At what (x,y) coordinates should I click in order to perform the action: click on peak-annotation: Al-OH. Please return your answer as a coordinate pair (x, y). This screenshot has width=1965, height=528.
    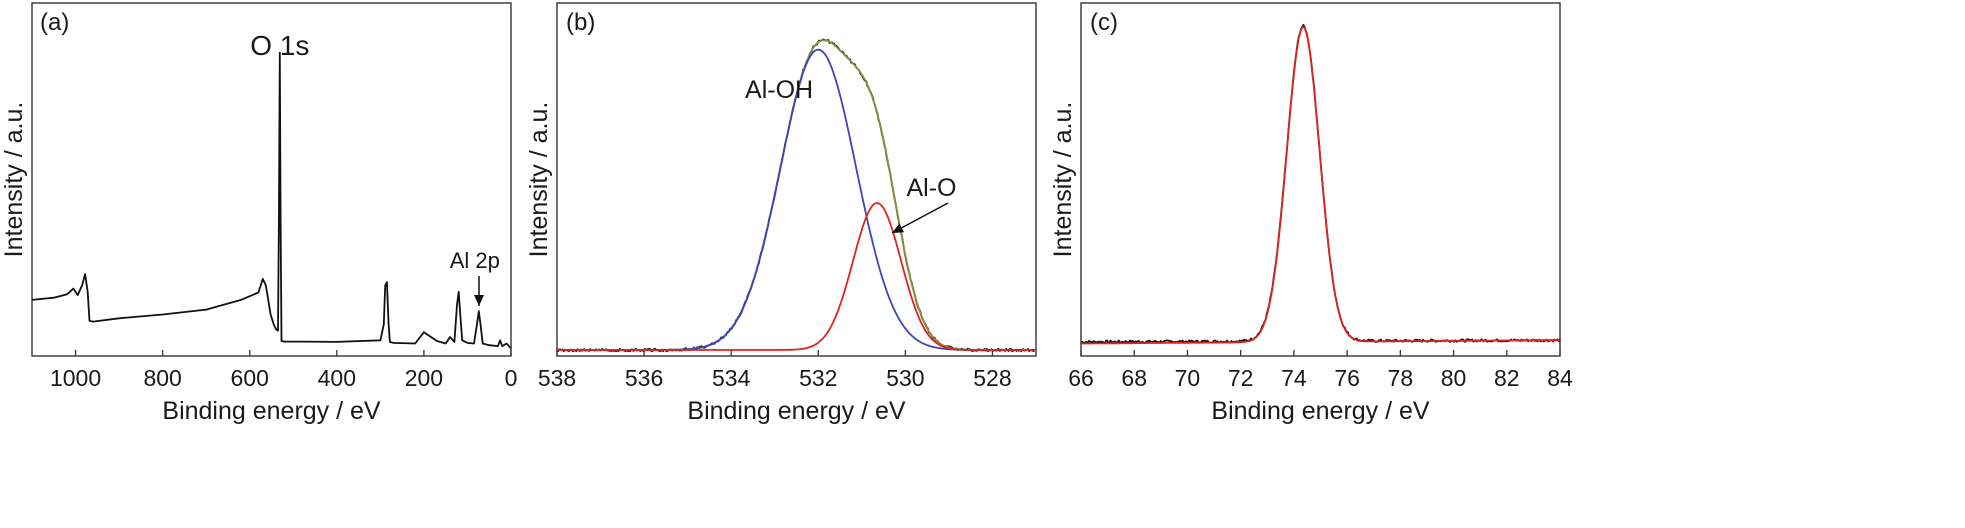
    Looking at the image, I should click on (779, 90).